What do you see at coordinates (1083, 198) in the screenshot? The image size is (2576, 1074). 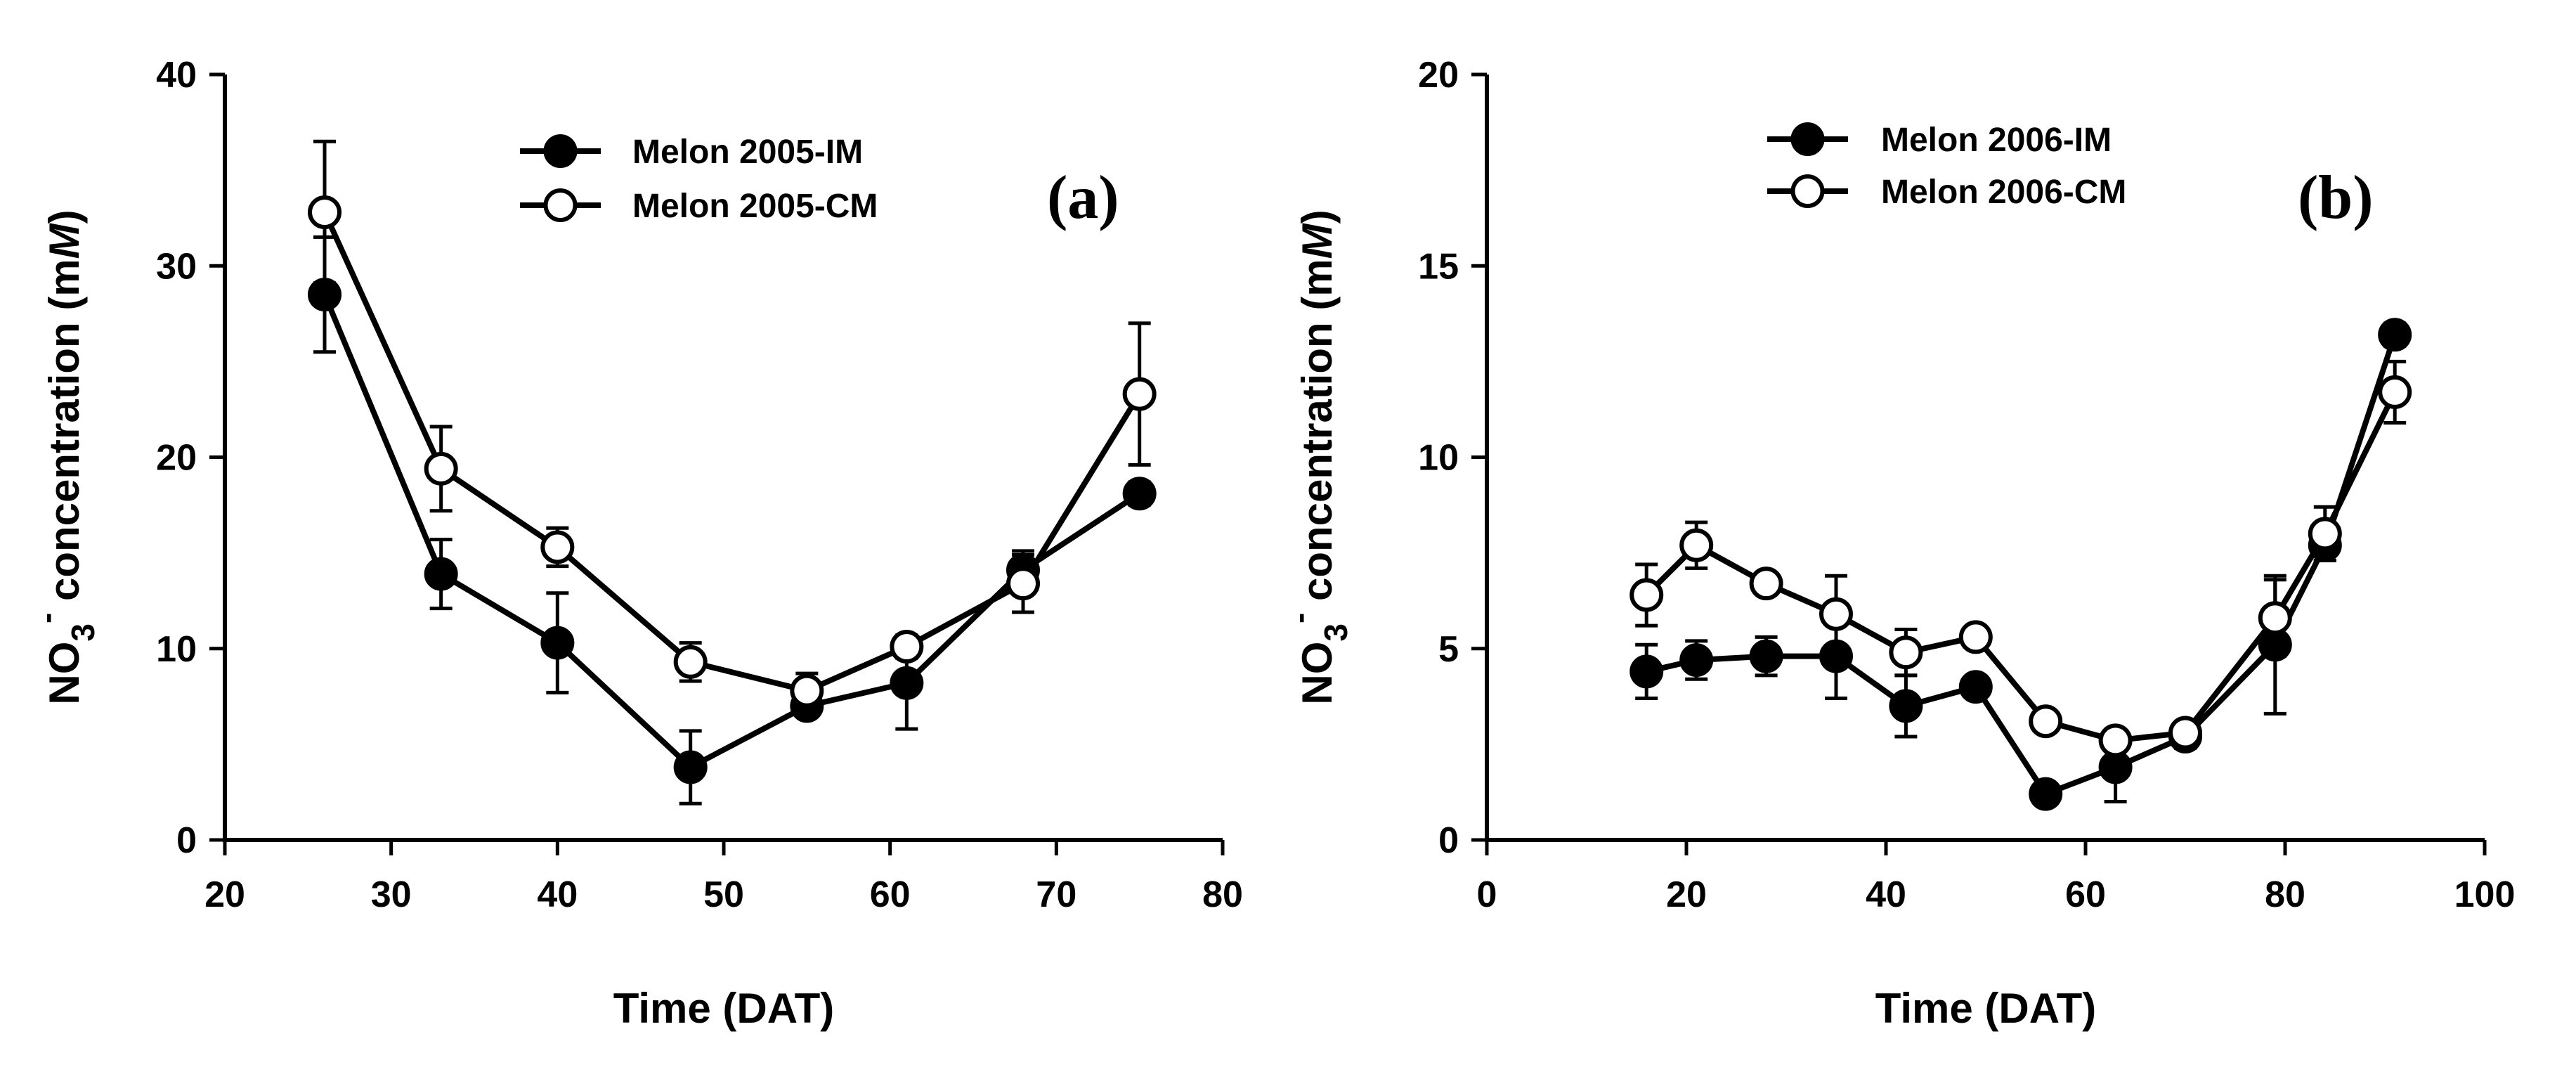 I see `panel-label: (a)` at bounding box center [1083, 198].